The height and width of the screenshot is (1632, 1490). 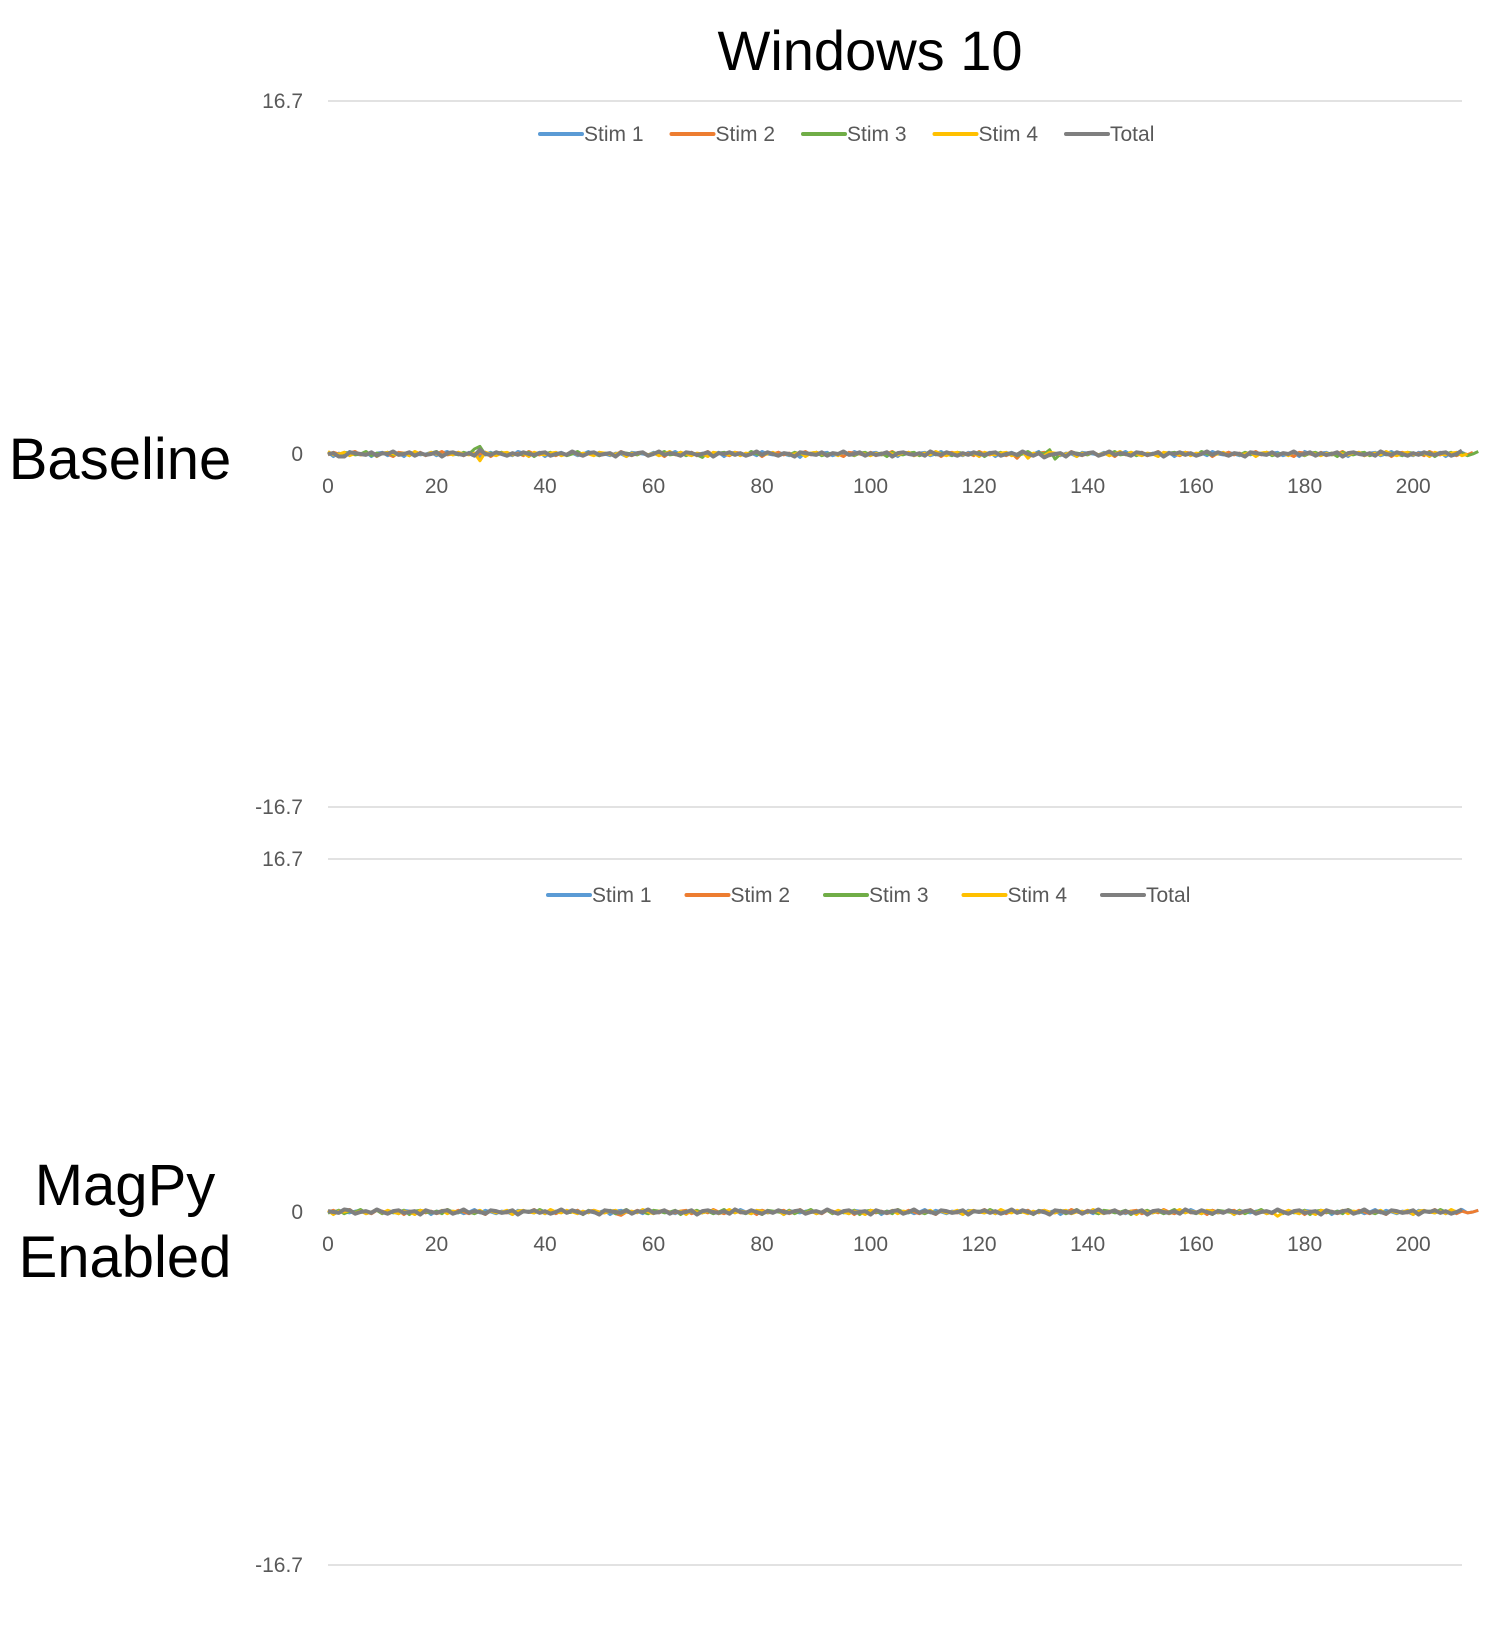 What do you see at coordinates (125, 1222) in the screenshot?
I see `row-label-magpy-enabled: MagPy Enabled` at bounding box center [125, 1222].